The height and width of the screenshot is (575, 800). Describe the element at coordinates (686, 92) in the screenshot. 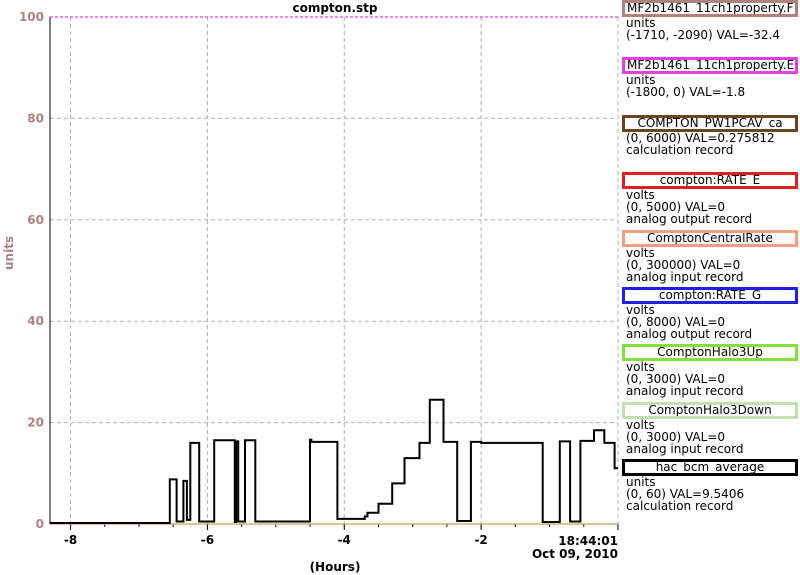

I see `legend-info-line: (-1800, 0) VAL=-1.8` at that location.